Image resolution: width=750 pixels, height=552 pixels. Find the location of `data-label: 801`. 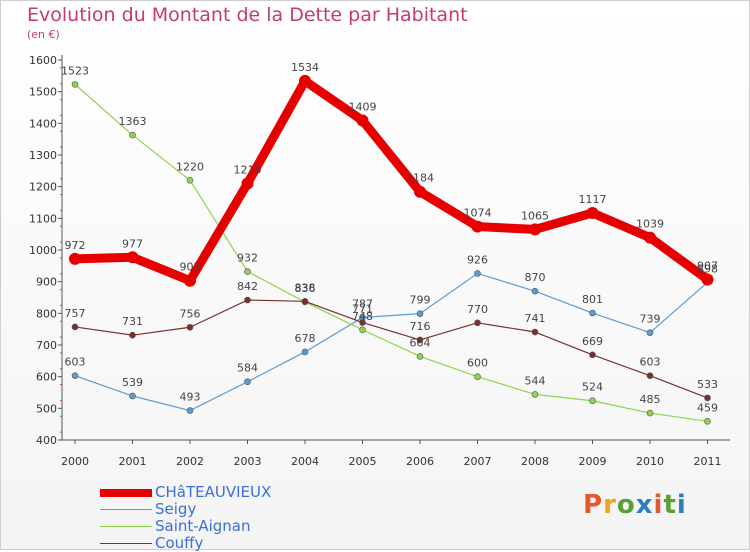

data-label: 801 is located at coordinates (592, 299).